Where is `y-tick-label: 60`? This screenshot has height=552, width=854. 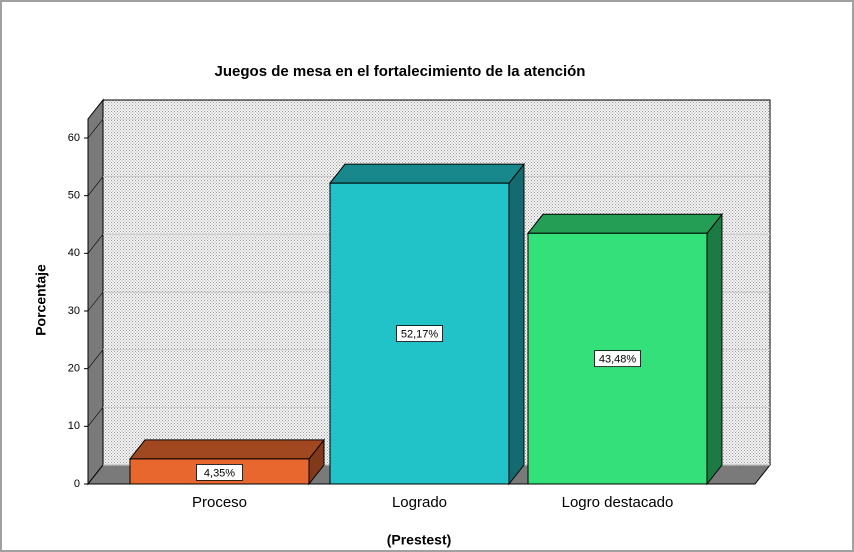
y-tick-label: 60 is located at coordinates (74, 138).